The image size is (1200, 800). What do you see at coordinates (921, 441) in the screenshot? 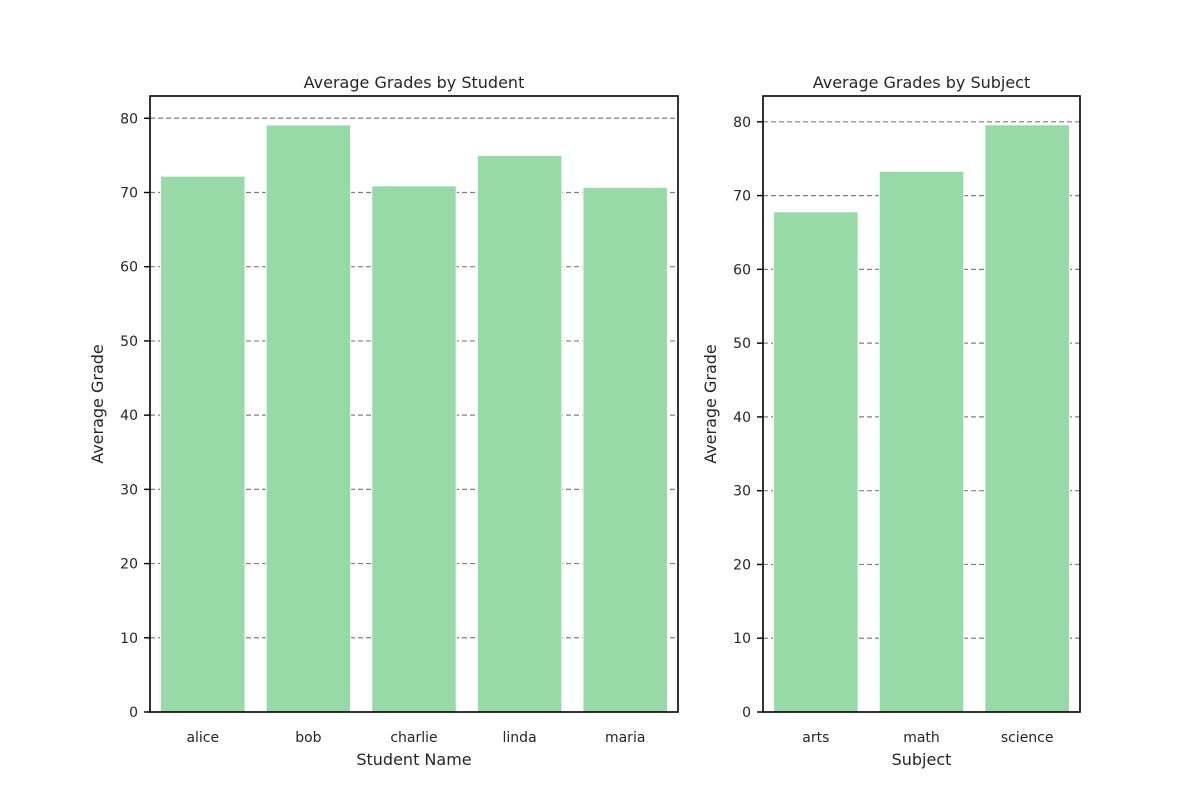
I see `bar-math` at bounding box center [921, 441].